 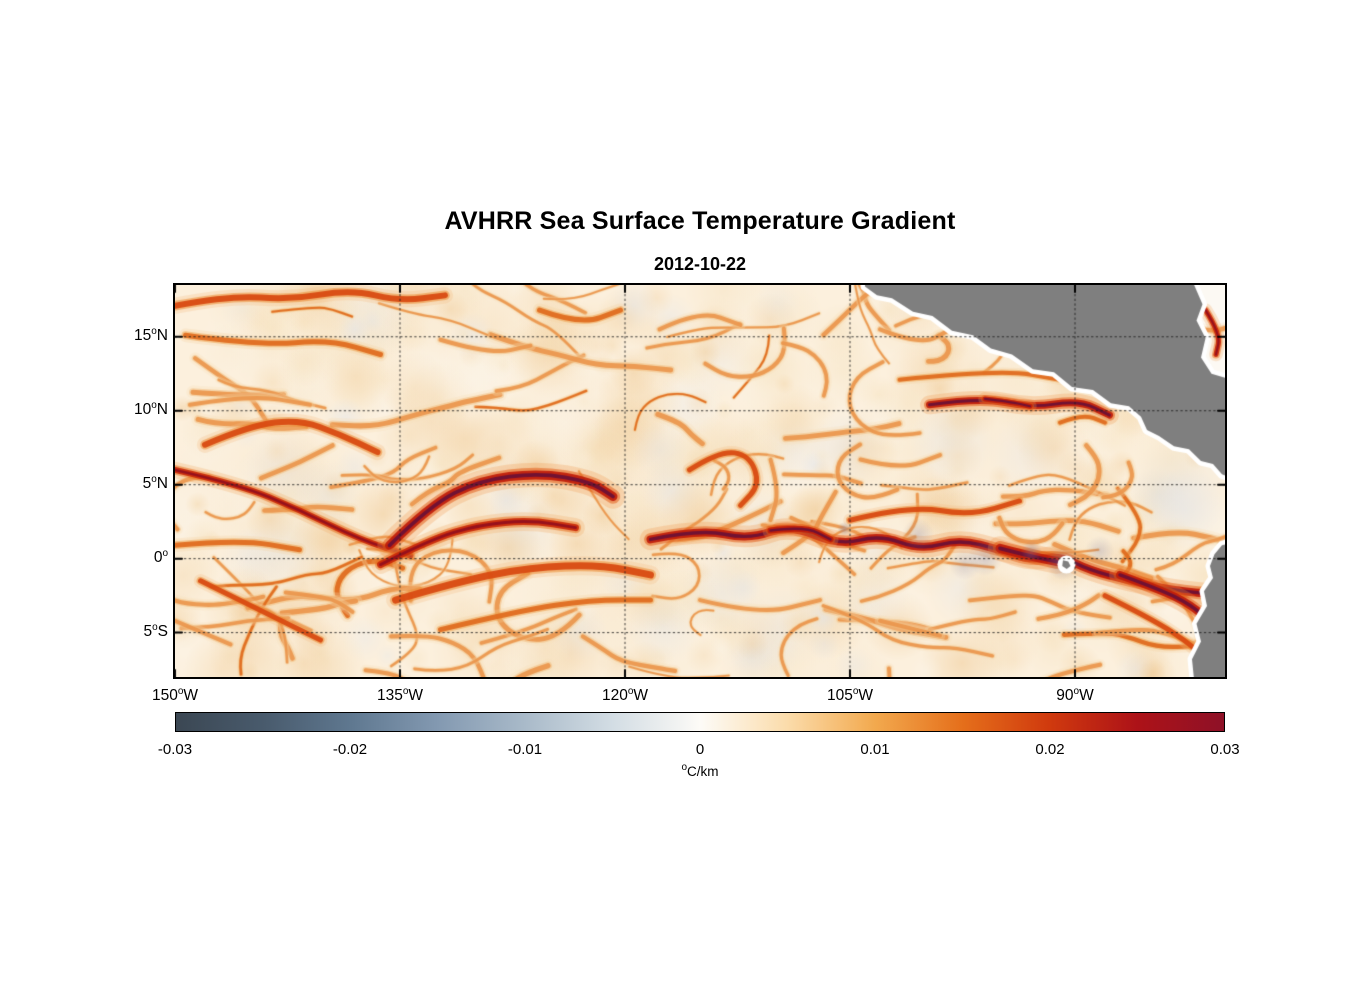 What do you see at coordinates (850, 695) in the screenshot?
I see `x-axis-tick-label: 105oW` at bounding box center [850, 695].